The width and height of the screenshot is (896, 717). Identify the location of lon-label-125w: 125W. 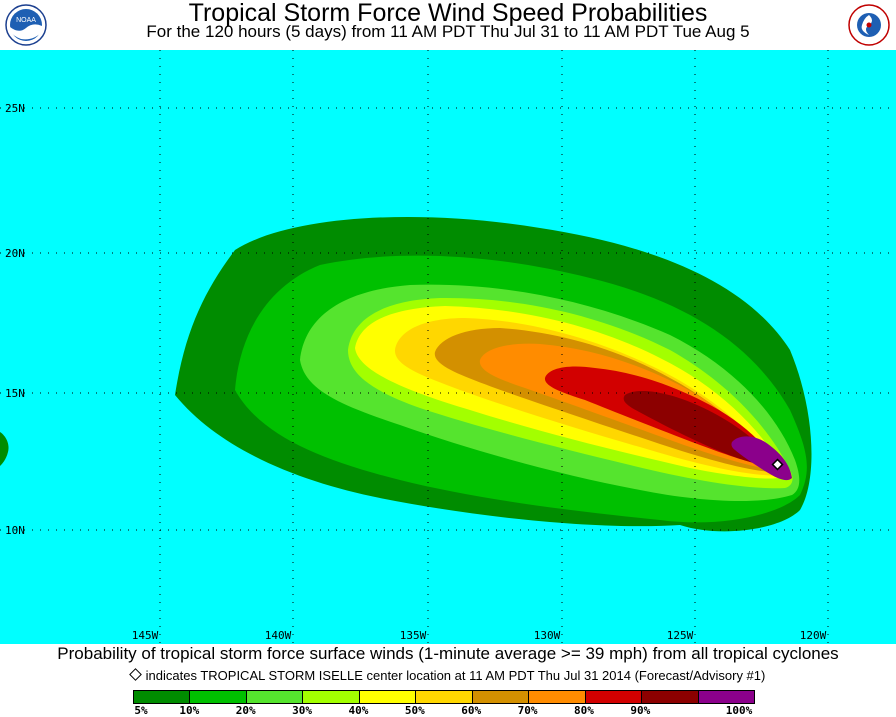
(680, 635).